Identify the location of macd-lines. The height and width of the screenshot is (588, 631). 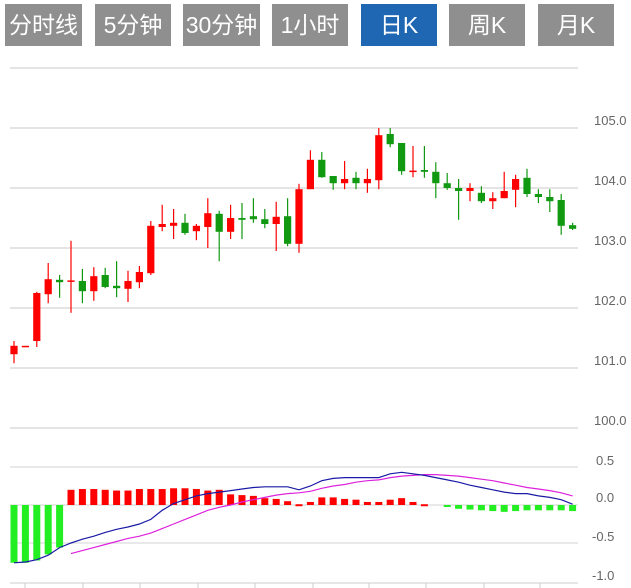
(293, 517).